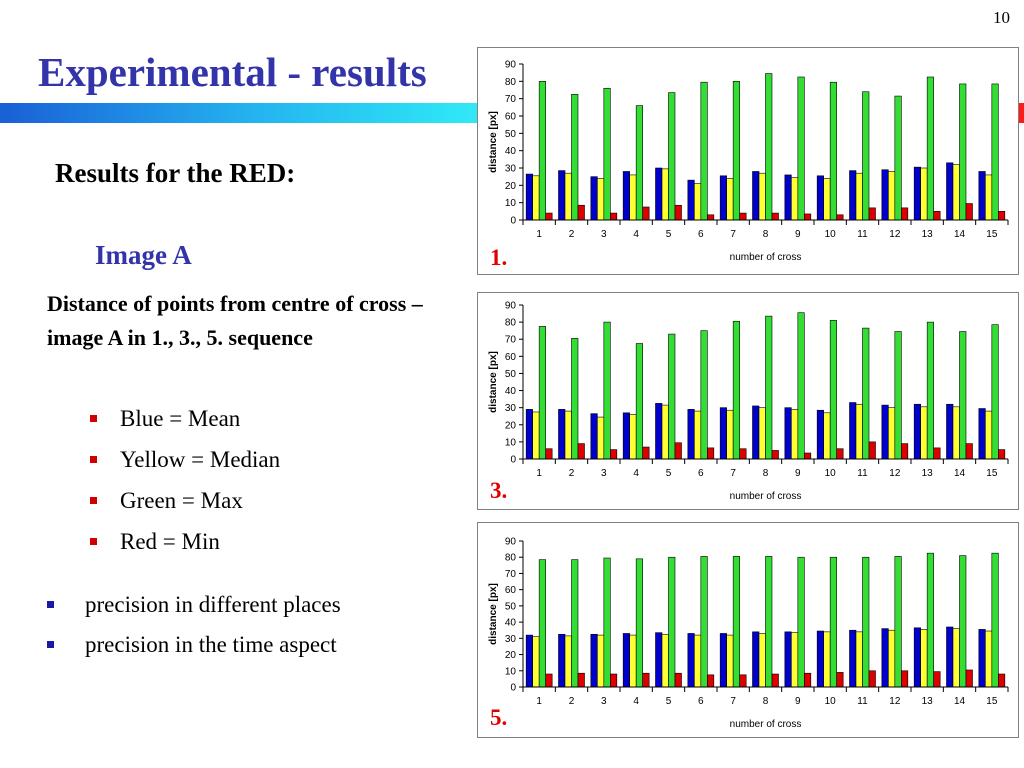 The height and width of the screenshot is (768, 1024). Describe the element at coordinates (928, 473) in the screenshot. I see `x-tick-label: 13` at that location.